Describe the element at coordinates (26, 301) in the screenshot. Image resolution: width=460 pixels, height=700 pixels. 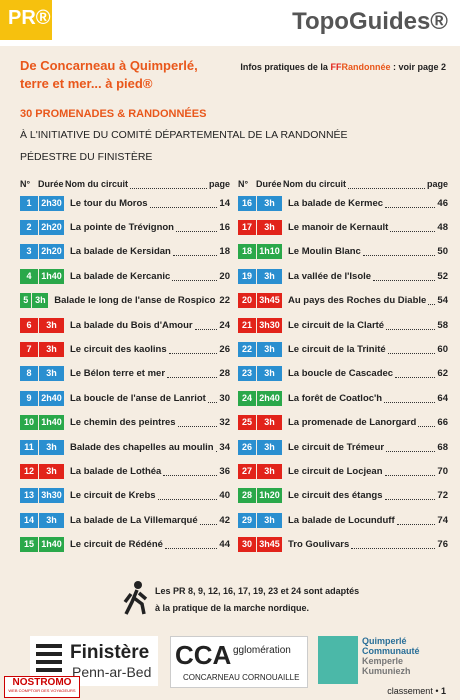
I see `route-number: 5` at that location.